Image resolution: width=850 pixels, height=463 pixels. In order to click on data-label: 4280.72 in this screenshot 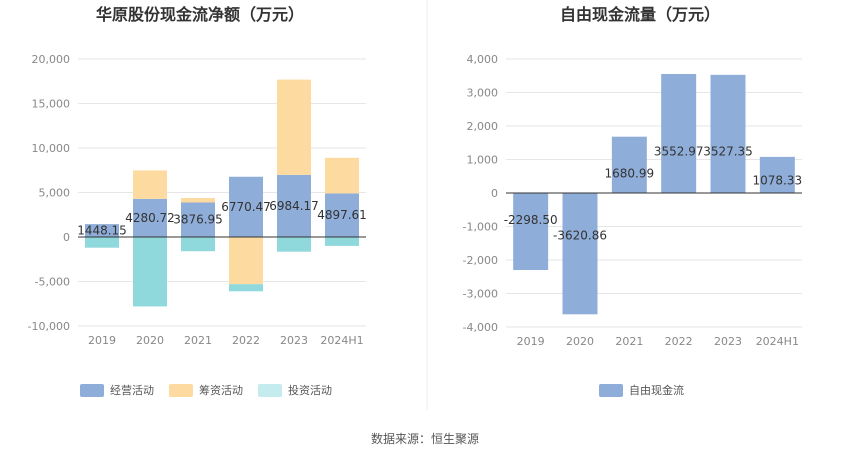, I will do `click(150, 218)`.